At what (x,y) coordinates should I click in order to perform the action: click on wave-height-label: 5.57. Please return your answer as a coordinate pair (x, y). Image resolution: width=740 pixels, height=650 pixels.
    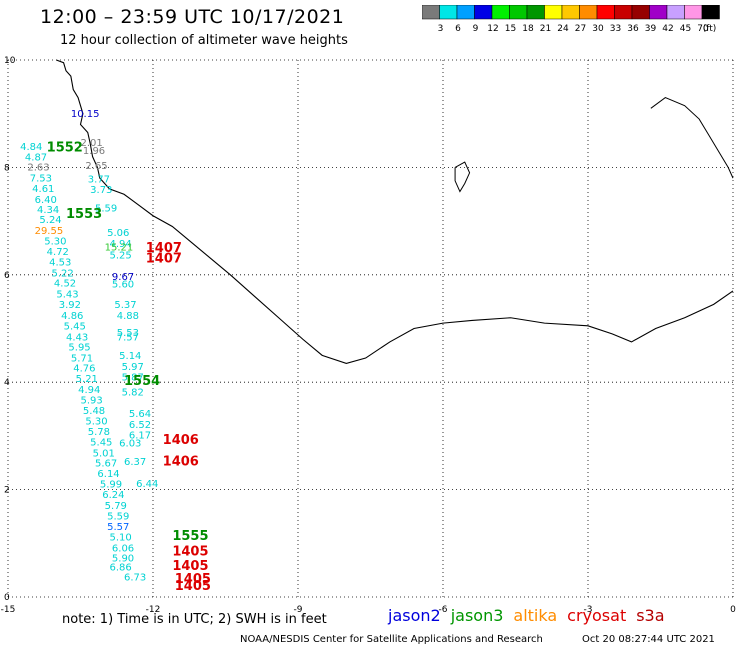
    Looking at the image, I should click on (118, 527).